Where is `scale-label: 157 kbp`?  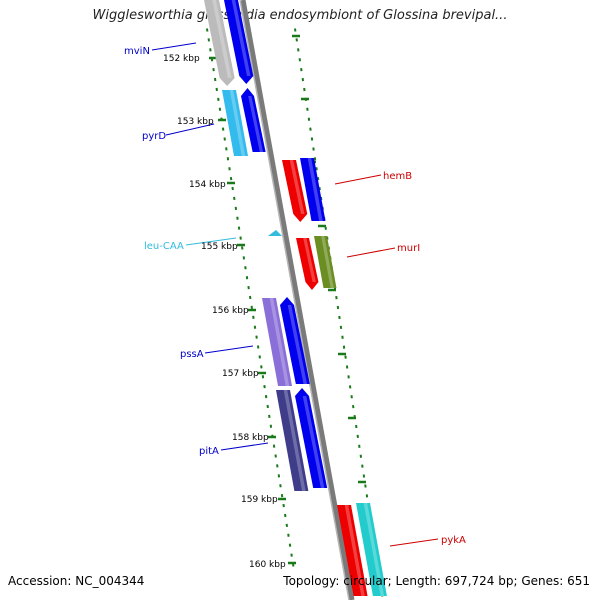
scale-label: 157 kbp is located at coordinates (240, 374).